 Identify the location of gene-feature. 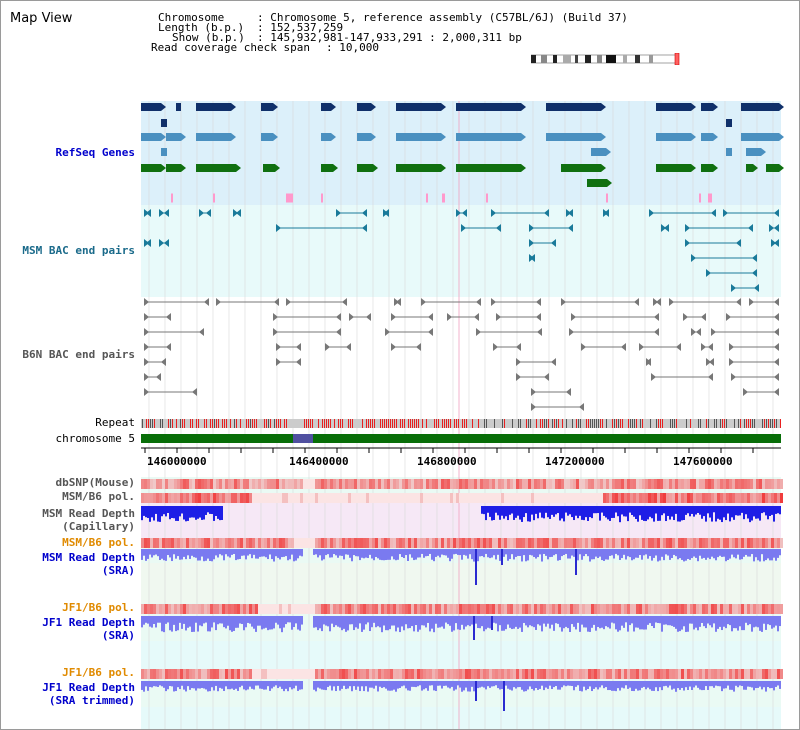
(673, 137).